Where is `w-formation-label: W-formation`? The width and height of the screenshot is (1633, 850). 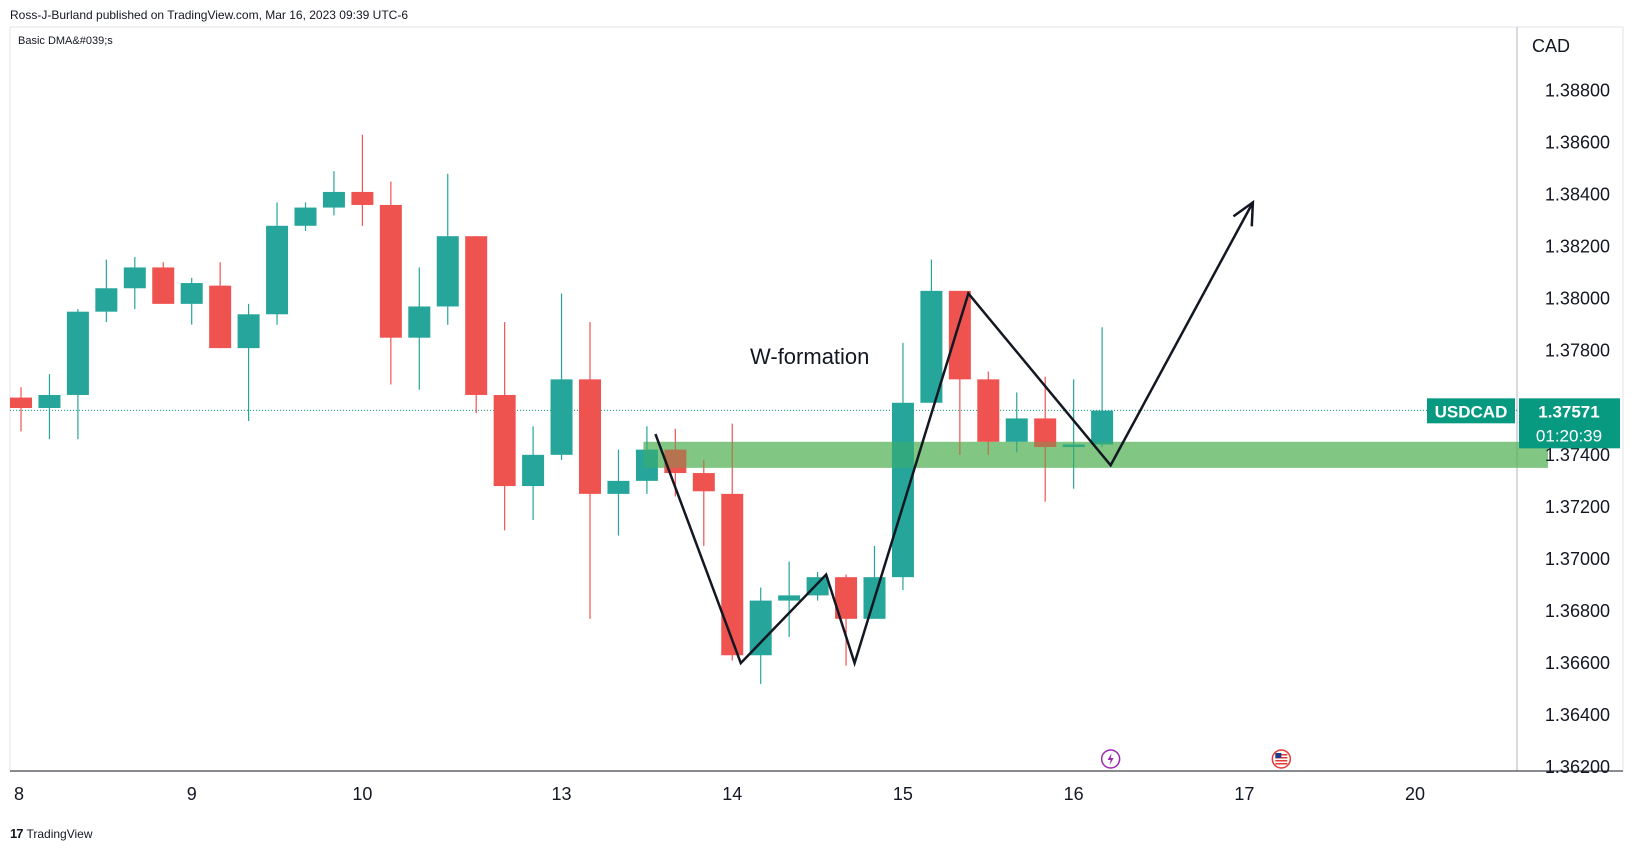
w-formation-label: W-formation is located at coordinates (809, 356).